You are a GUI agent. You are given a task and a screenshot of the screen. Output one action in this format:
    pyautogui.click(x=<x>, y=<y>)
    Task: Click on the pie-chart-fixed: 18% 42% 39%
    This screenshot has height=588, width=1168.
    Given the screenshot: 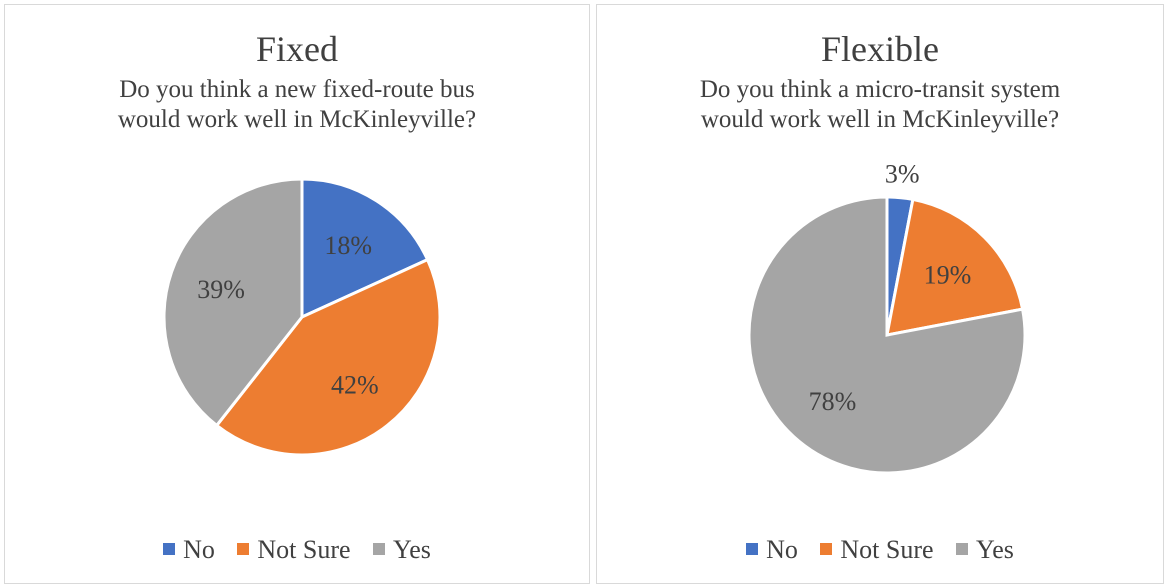 What is the action you would take?
    pyautogui.click(x=302, y=317)
    